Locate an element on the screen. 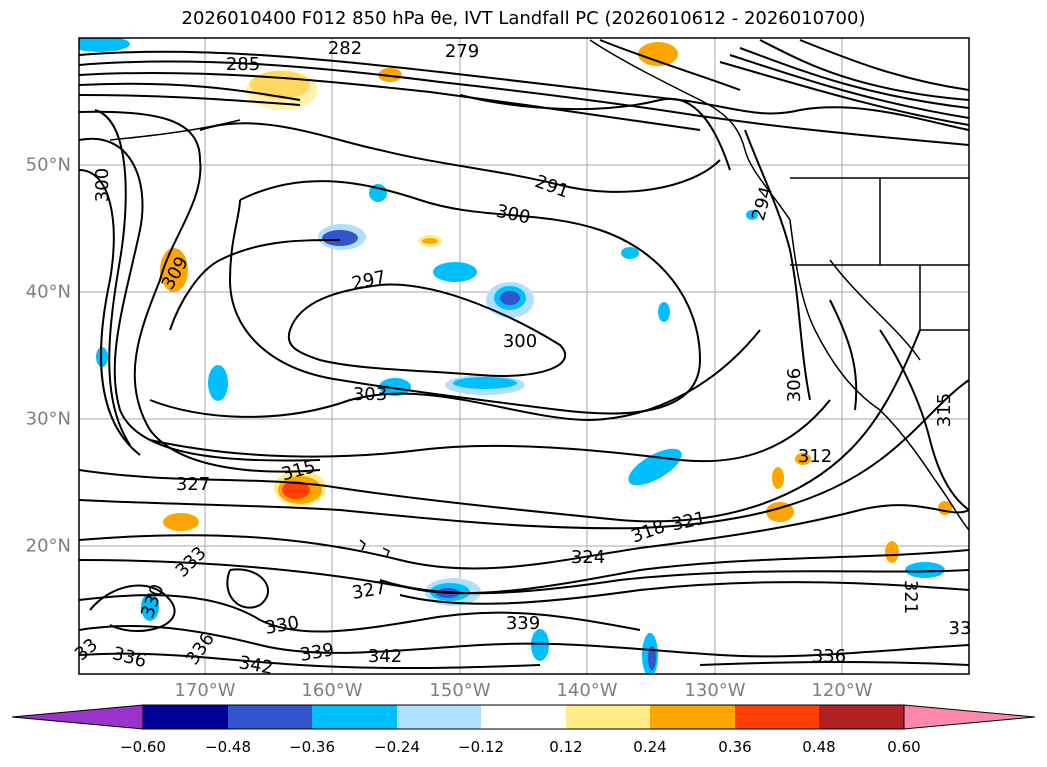 Image resolution: width=1047 pixels, height=767 pixels. colorbar-tick-label: 0.36 is located at coordinates (735, 747).